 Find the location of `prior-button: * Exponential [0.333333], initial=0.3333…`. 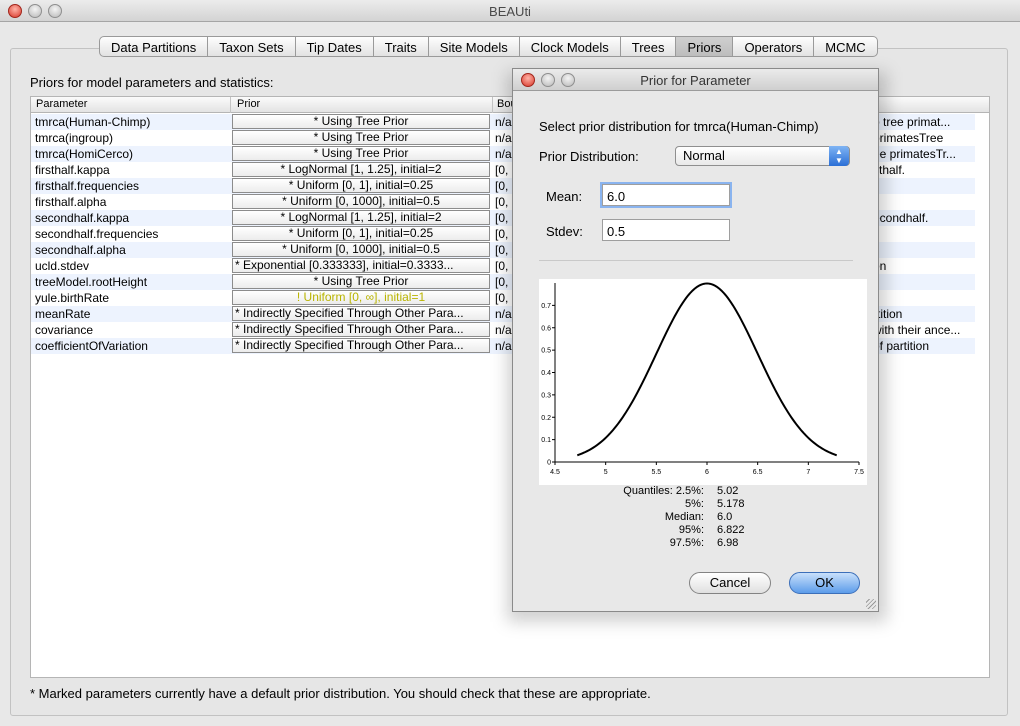

prior-button: * Exponential [0.333333], initial=0.3333… is located at coordinates (361, 265).